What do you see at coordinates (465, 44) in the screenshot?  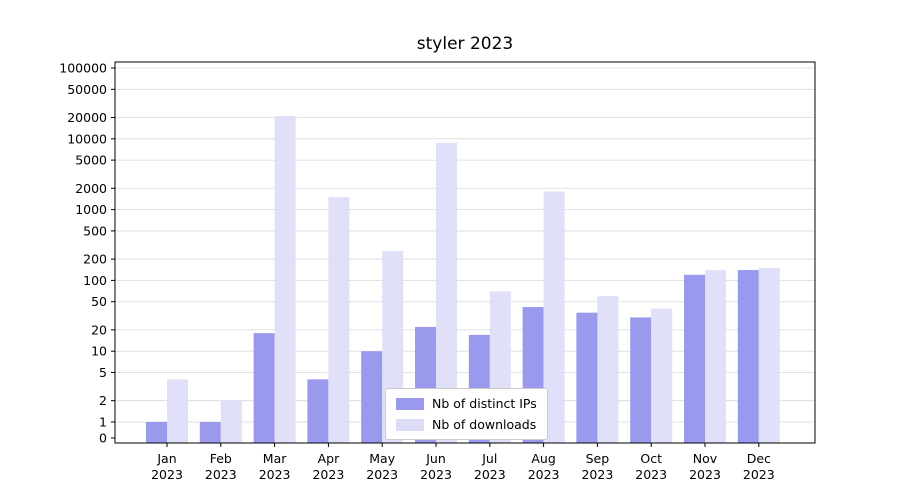 I see `chart-title: styler 2023` at bounding box center [465, 44].